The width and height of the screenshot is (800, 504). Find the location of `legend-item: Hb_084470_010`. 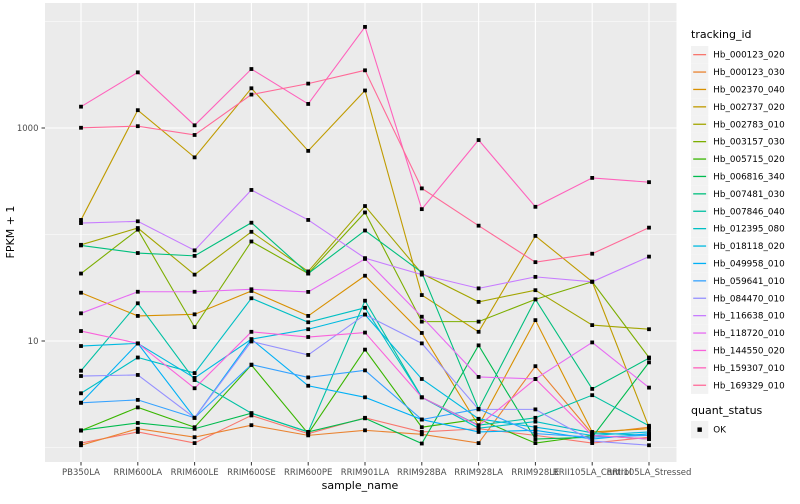

legend-item: Hb_084470_010 is located at coordinates (738, 298).